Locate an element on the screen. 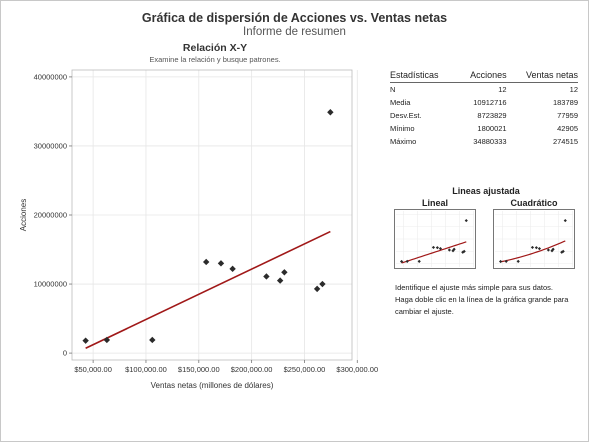 The image size is (589, 442). quadratic-fit-curve is located at coordinates (533, 251).